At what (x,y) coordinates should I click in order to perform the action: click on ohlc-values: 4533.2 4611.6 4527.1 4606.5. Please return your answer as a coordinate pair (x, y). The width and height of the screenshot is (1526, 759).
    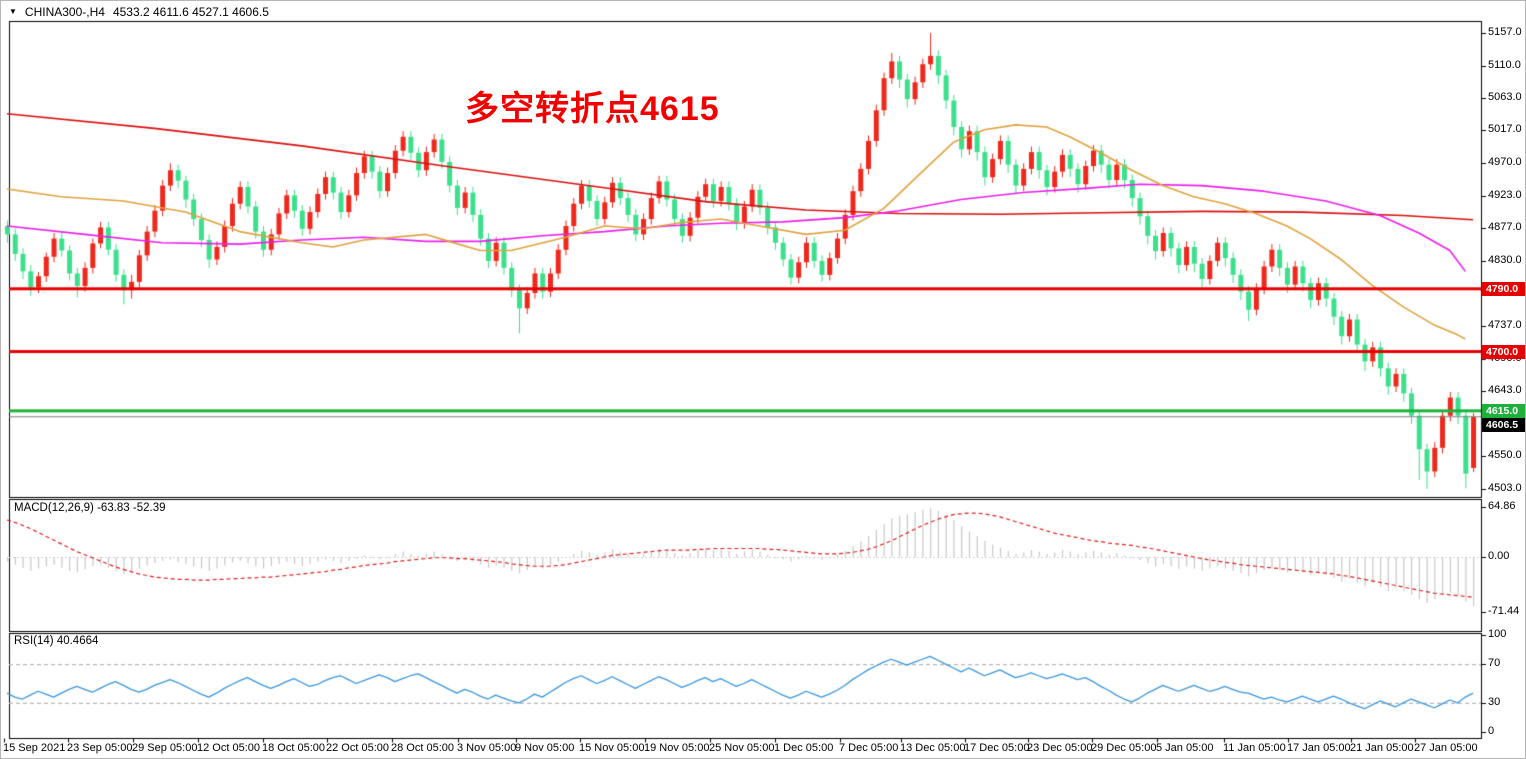
    Looking at the image, I should click on (190, 12).